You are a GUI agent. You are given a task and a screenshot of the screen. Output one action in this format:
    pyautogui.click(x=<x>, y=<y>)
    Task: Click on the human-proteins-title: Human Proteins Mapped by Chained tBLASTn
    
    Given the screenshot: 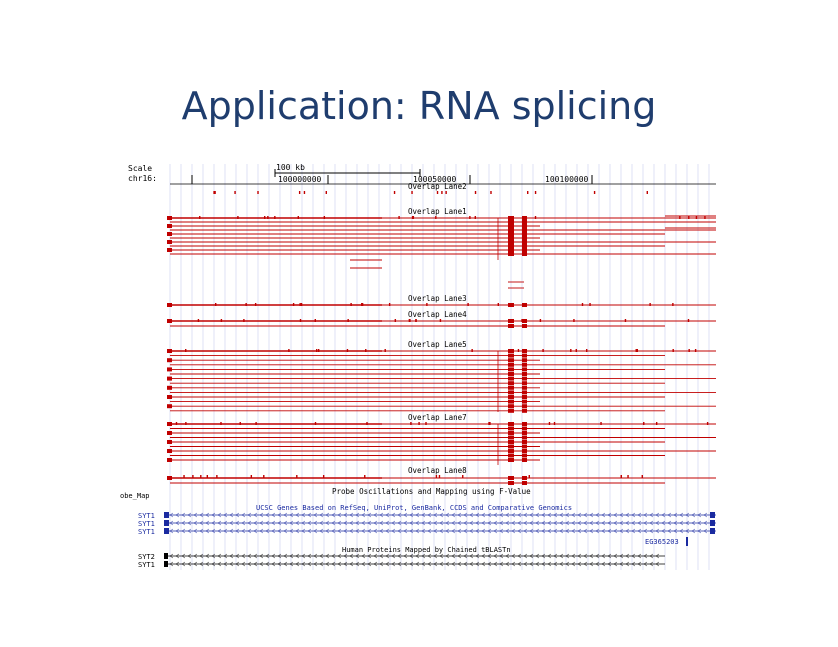 What is the action you would take?
    pyautogui.click(x=426, y=550)
    